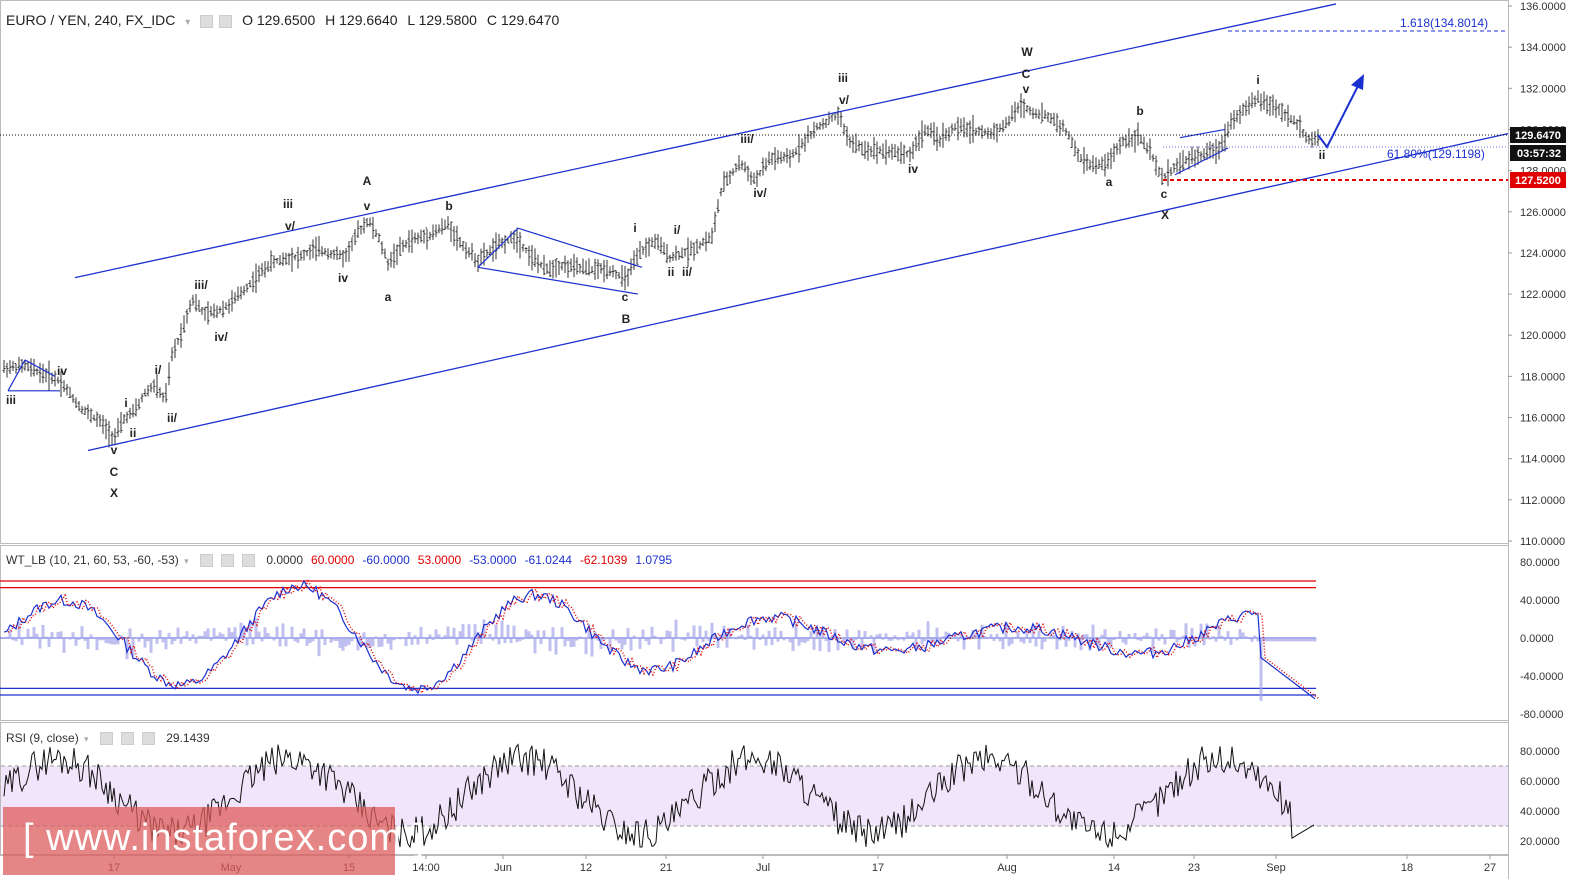  Describe the element at coordinates (1165, 215) in the screenshot. I see `wave-label: X` at that location.